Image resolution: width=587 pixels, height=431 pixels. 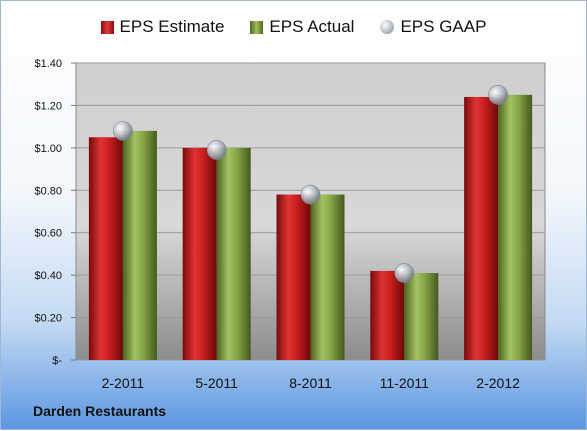 I want to click on y-tick-label: $1.40, so click(x=48, y=64).